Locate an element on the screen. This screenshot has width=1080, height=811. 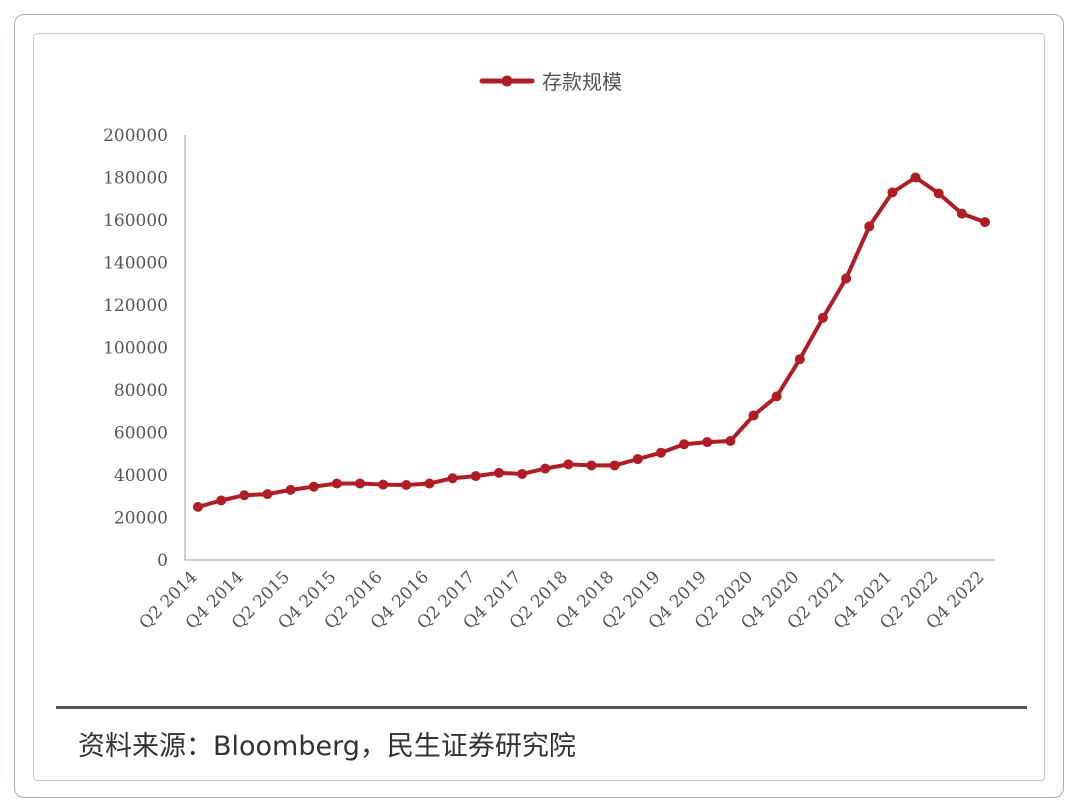
legend-marker is located at coordinates (507, 81).